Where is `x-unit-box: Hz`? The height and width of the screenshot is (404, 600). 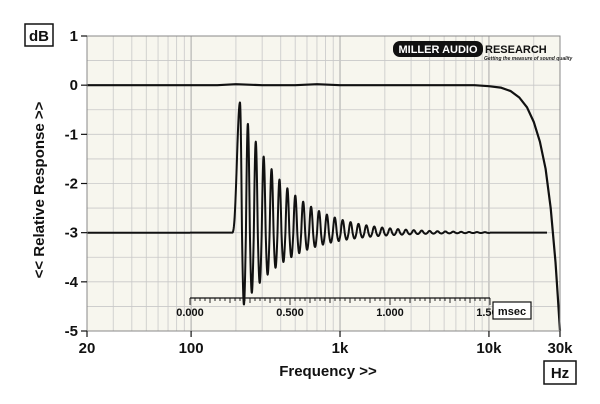 x-unit-box: Hz is located at coordinates (560, 372).